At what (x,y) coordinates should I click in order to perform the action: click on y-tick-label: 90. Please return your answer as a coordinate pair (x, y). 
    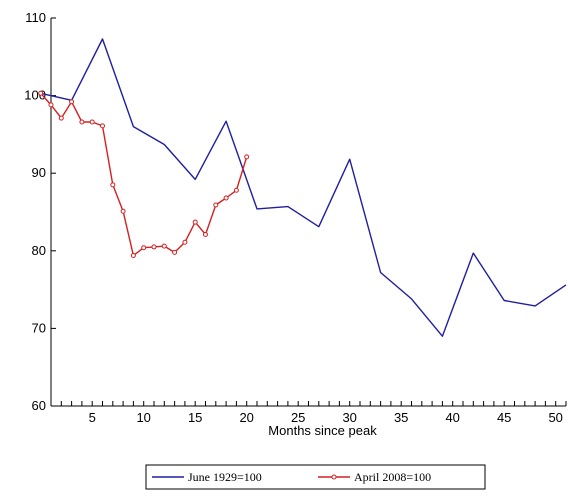
    Looking at the image, I should click on (39, 172).